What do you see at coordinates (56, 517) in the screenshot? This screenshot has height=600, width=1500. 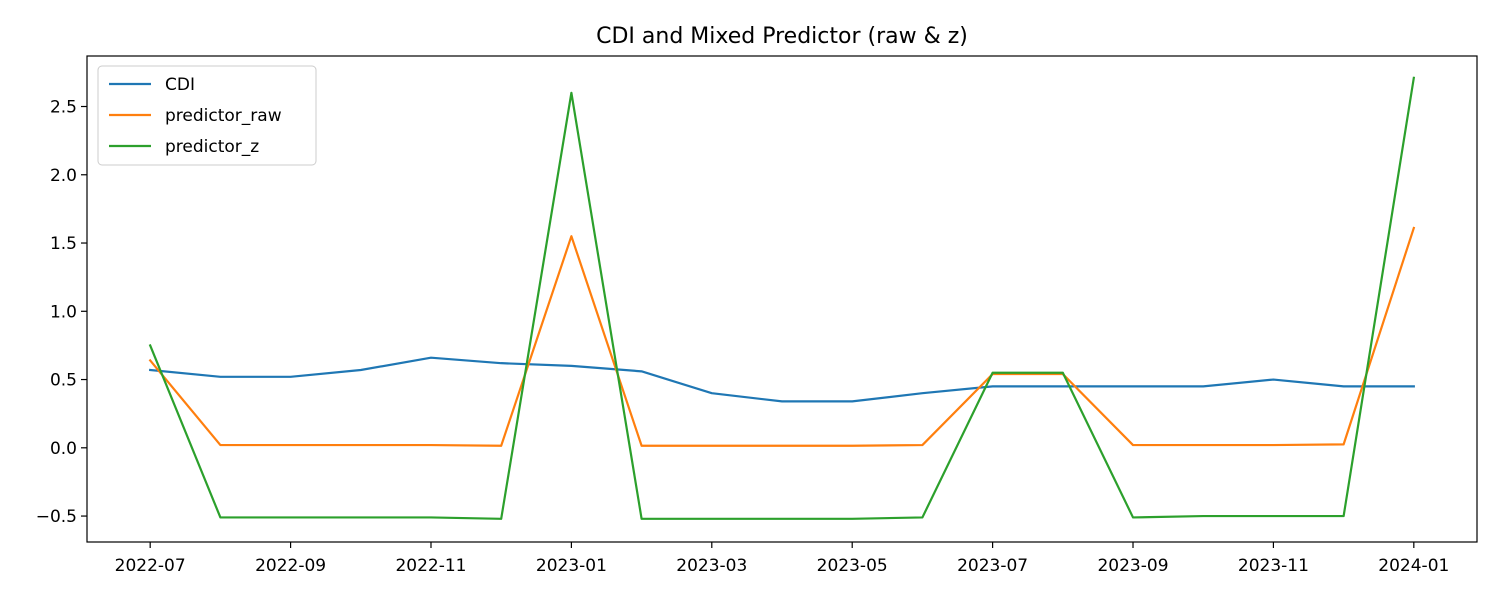 I see `y-tick-label: −0.5` at bounding box center [56, 517].